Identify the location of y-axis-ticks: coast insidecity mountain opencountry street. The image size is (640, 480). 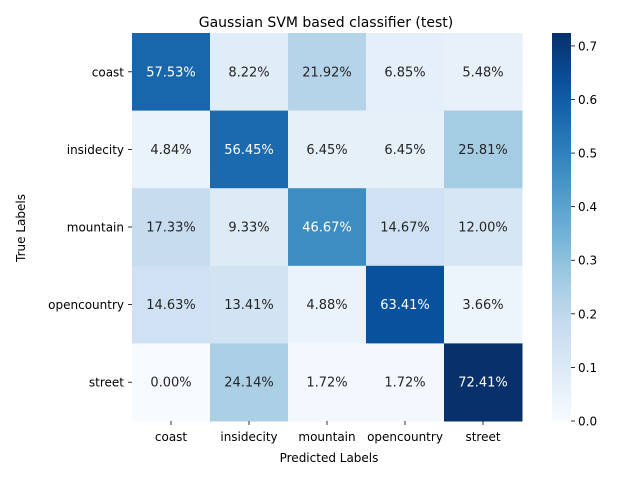
(90, 227).